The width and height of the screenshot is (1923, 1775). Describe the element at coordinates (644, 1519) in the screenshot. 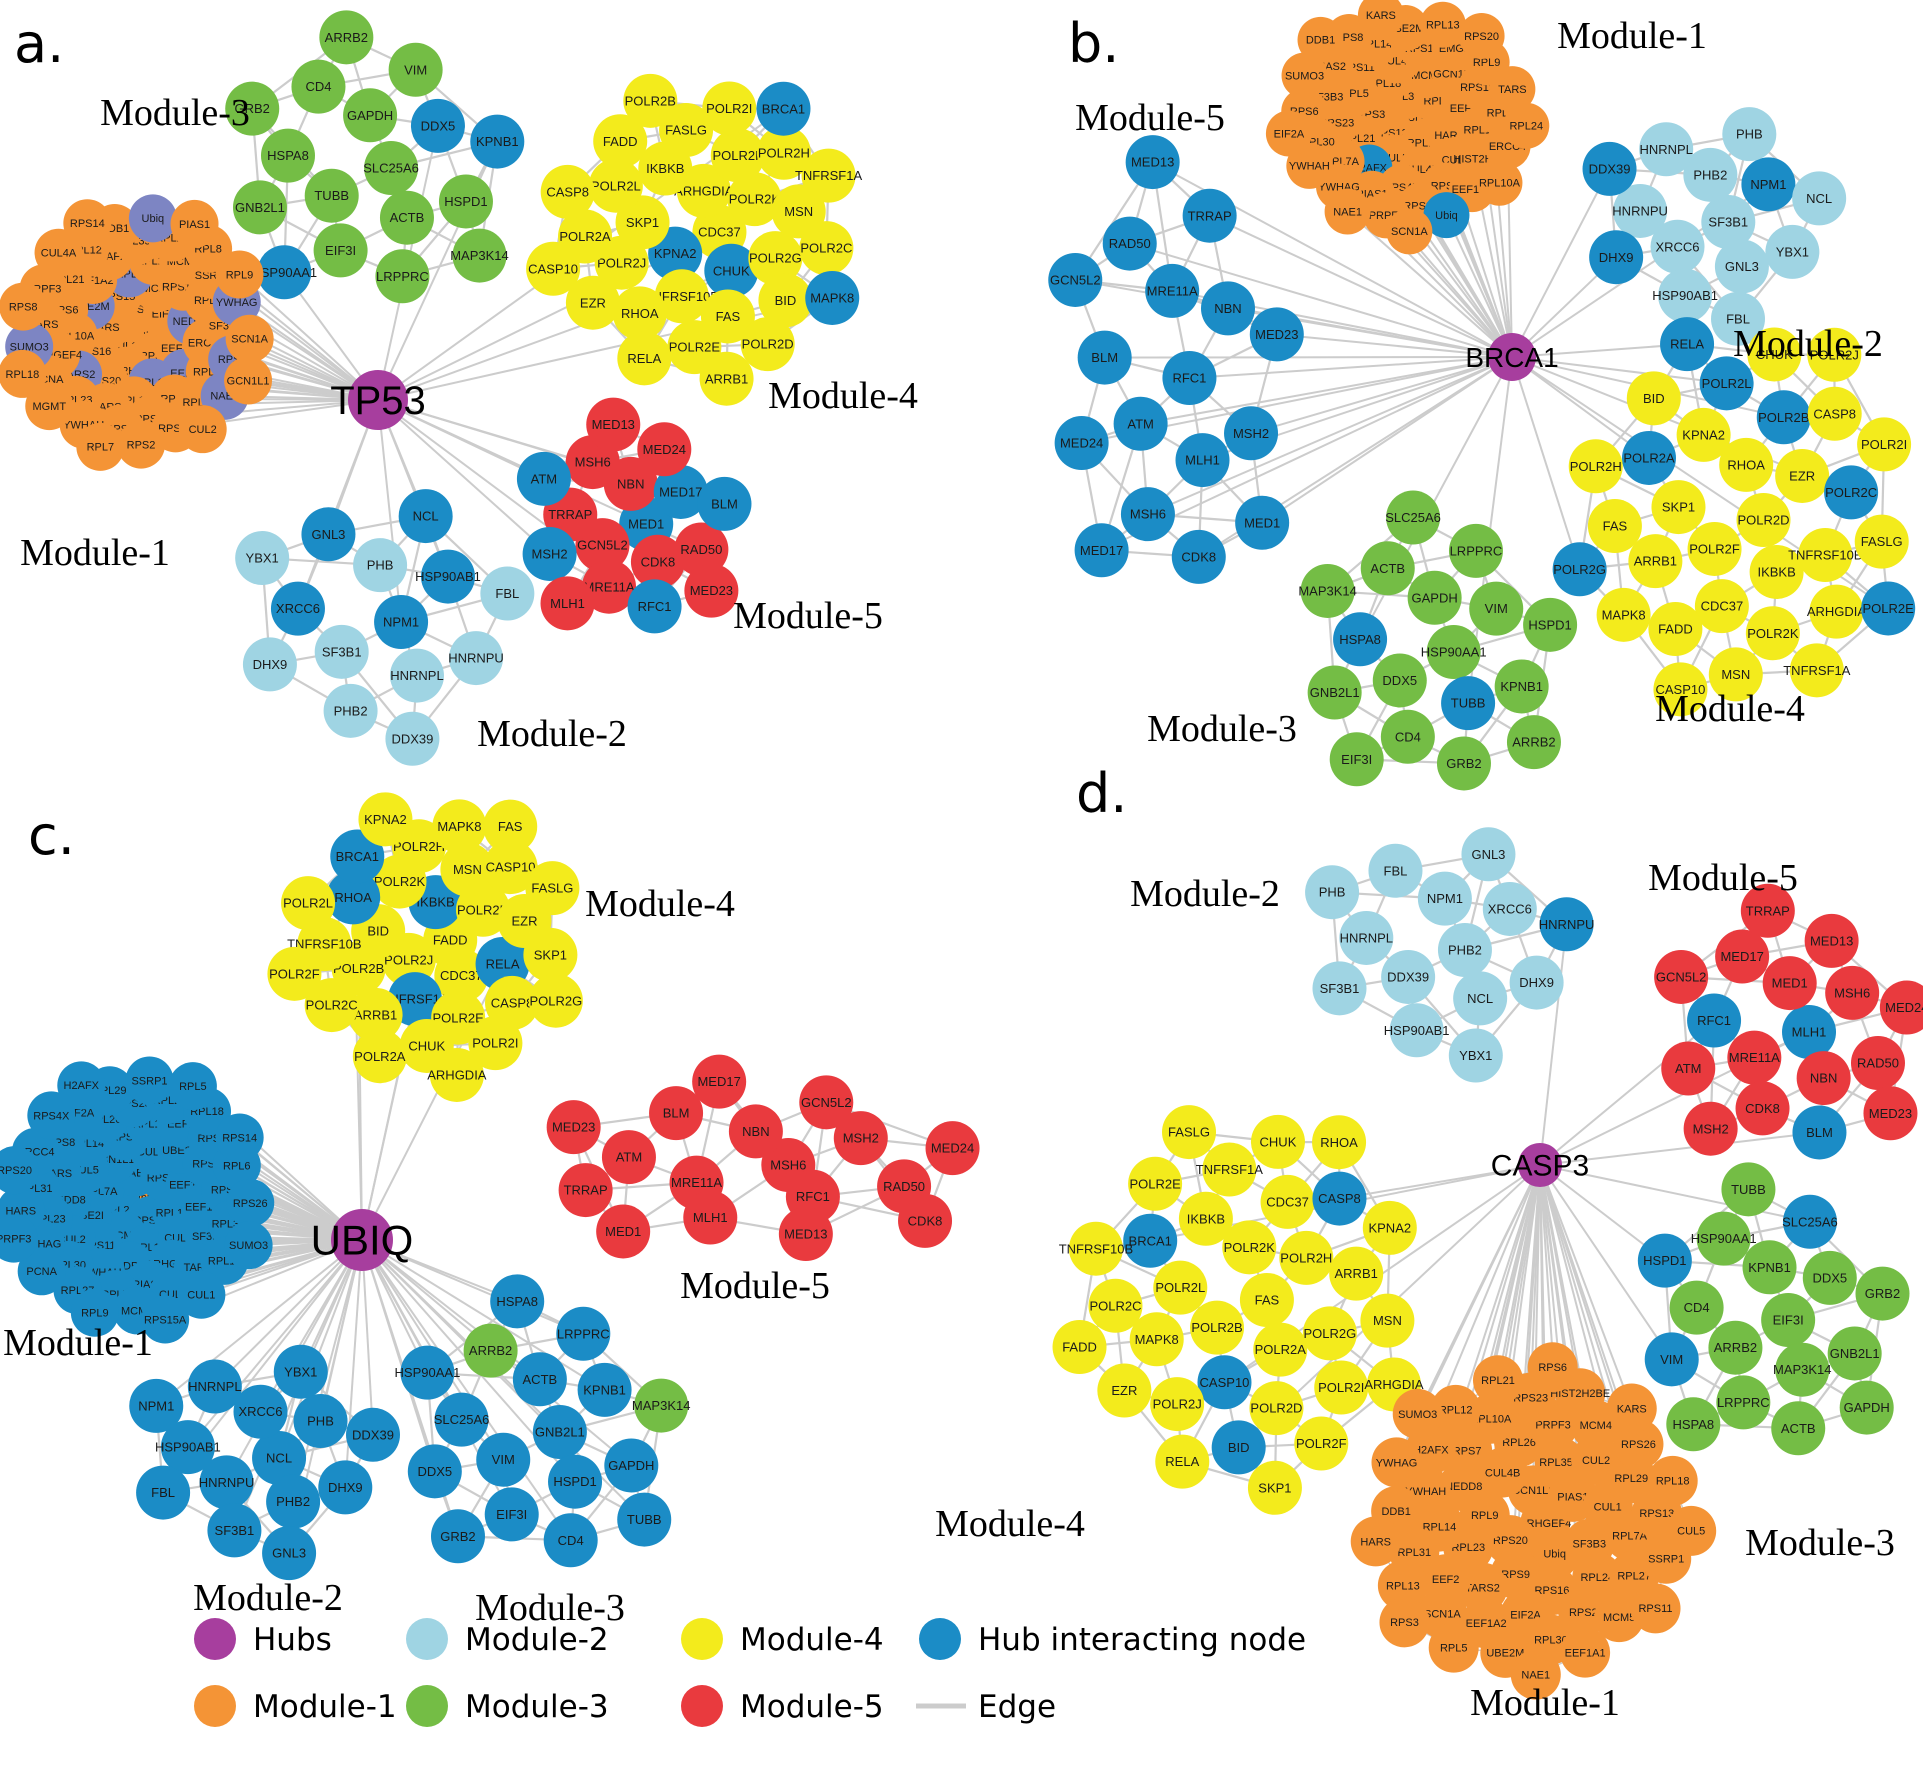

I see `node-label: TUBB` at that location.